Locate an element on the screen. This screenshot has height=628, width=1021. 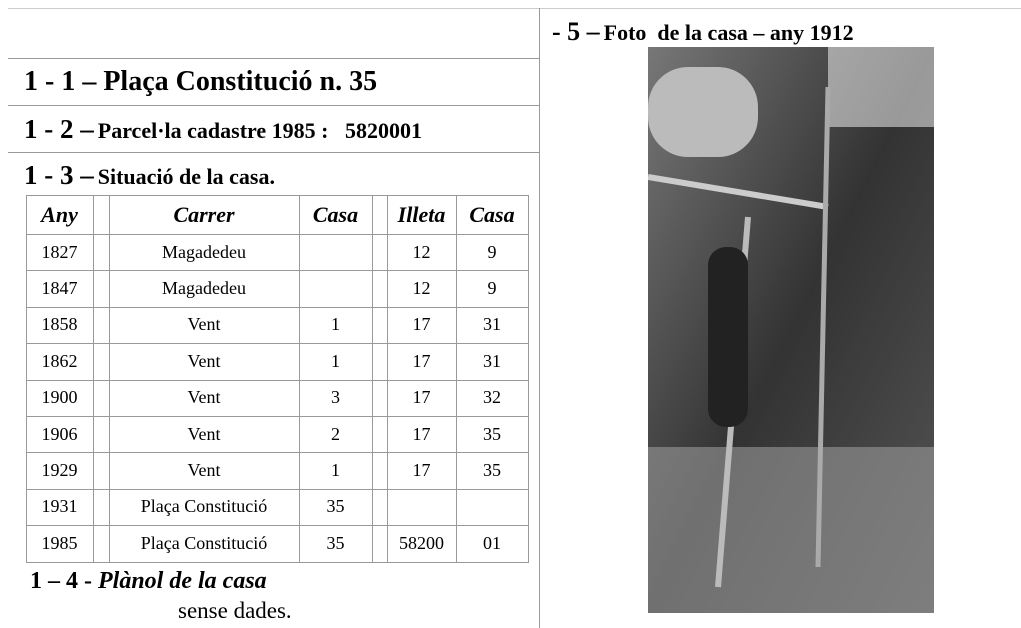
divider is located at coordinates (539, 318).